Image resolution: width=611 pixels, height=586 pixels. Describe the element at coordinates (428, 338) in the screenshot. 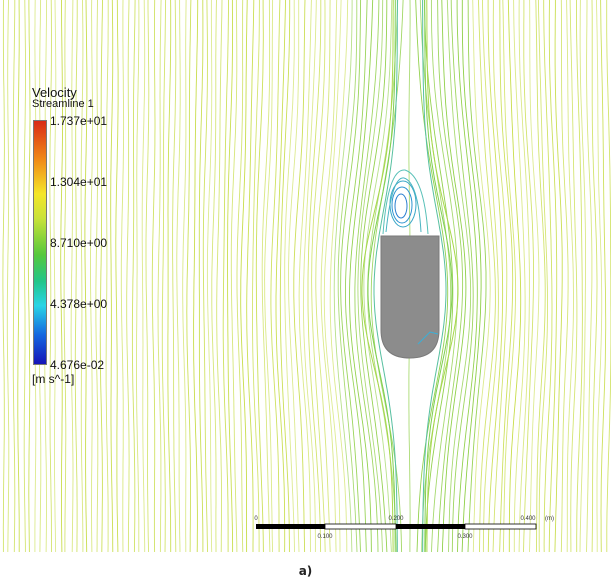

I see `wake-streamline` at that location.